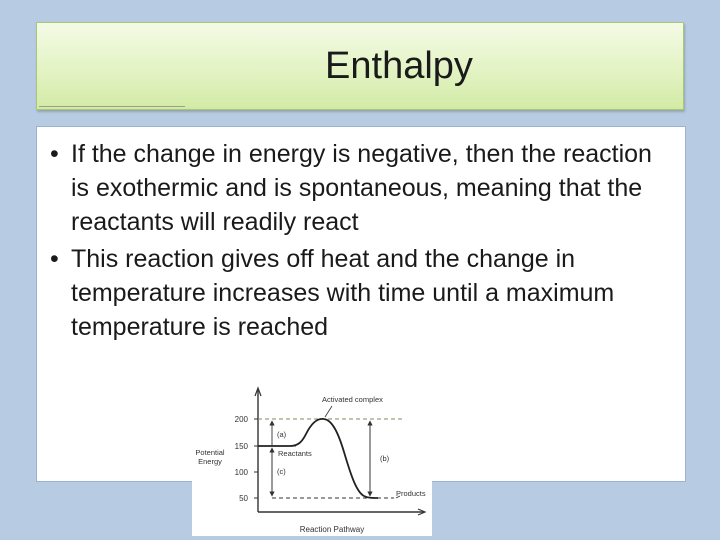  I want to click on title-placeholder: Enthalpy, so click(360, 66).